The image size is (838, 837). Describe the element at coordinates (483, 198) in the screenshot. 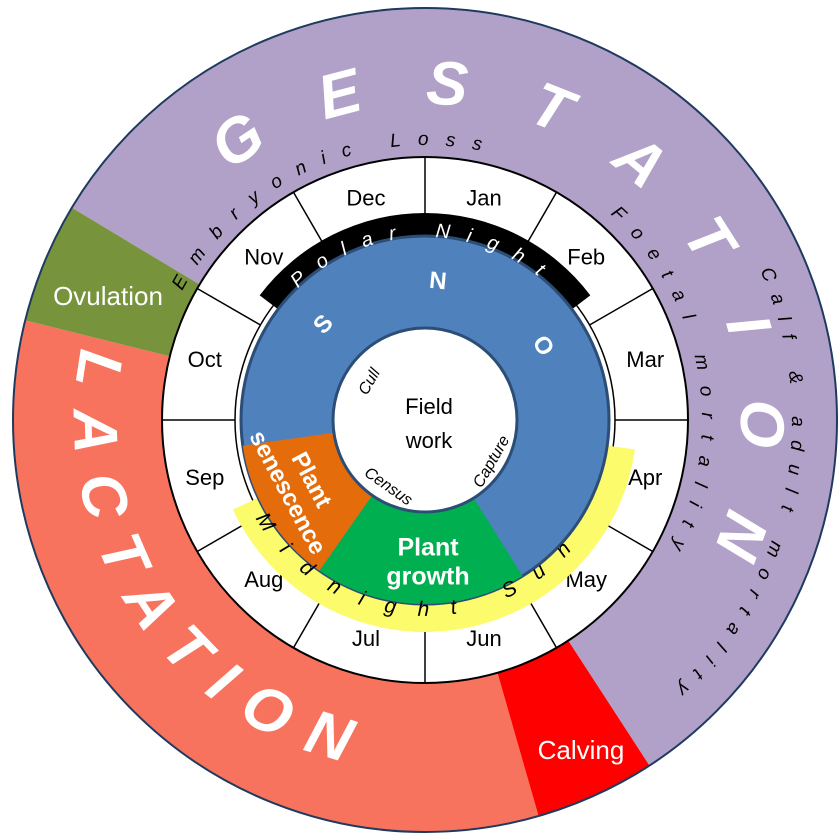

I see `month-label: Jan` at that location.